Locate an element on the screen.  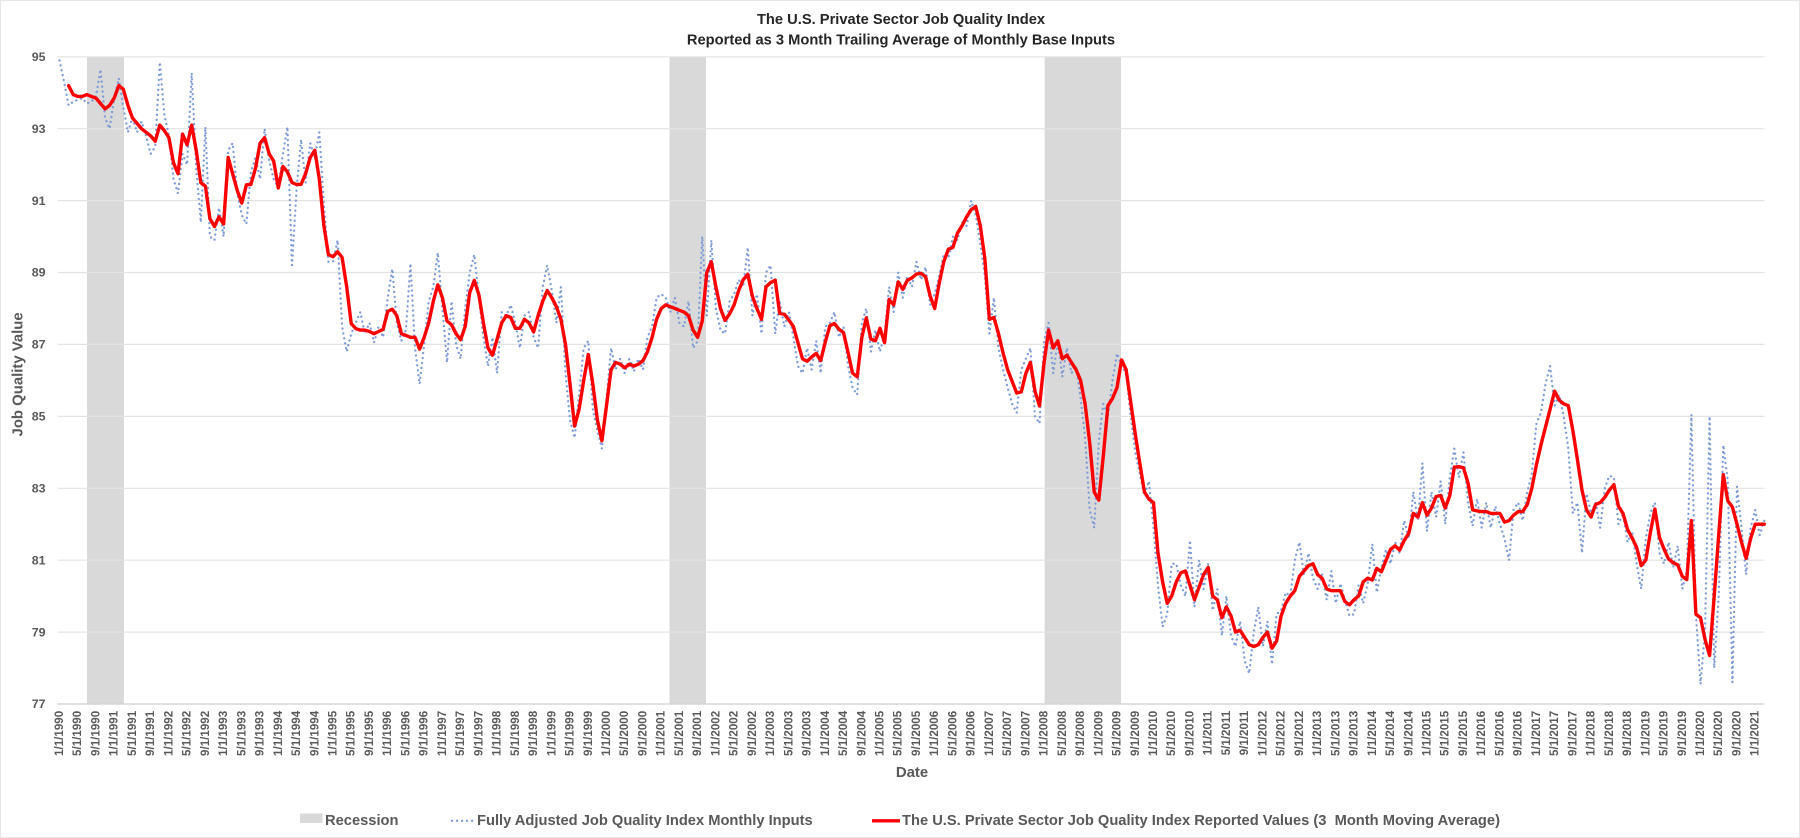
svg-text: 5/1/2018 is located at coordinates (1609, 733).